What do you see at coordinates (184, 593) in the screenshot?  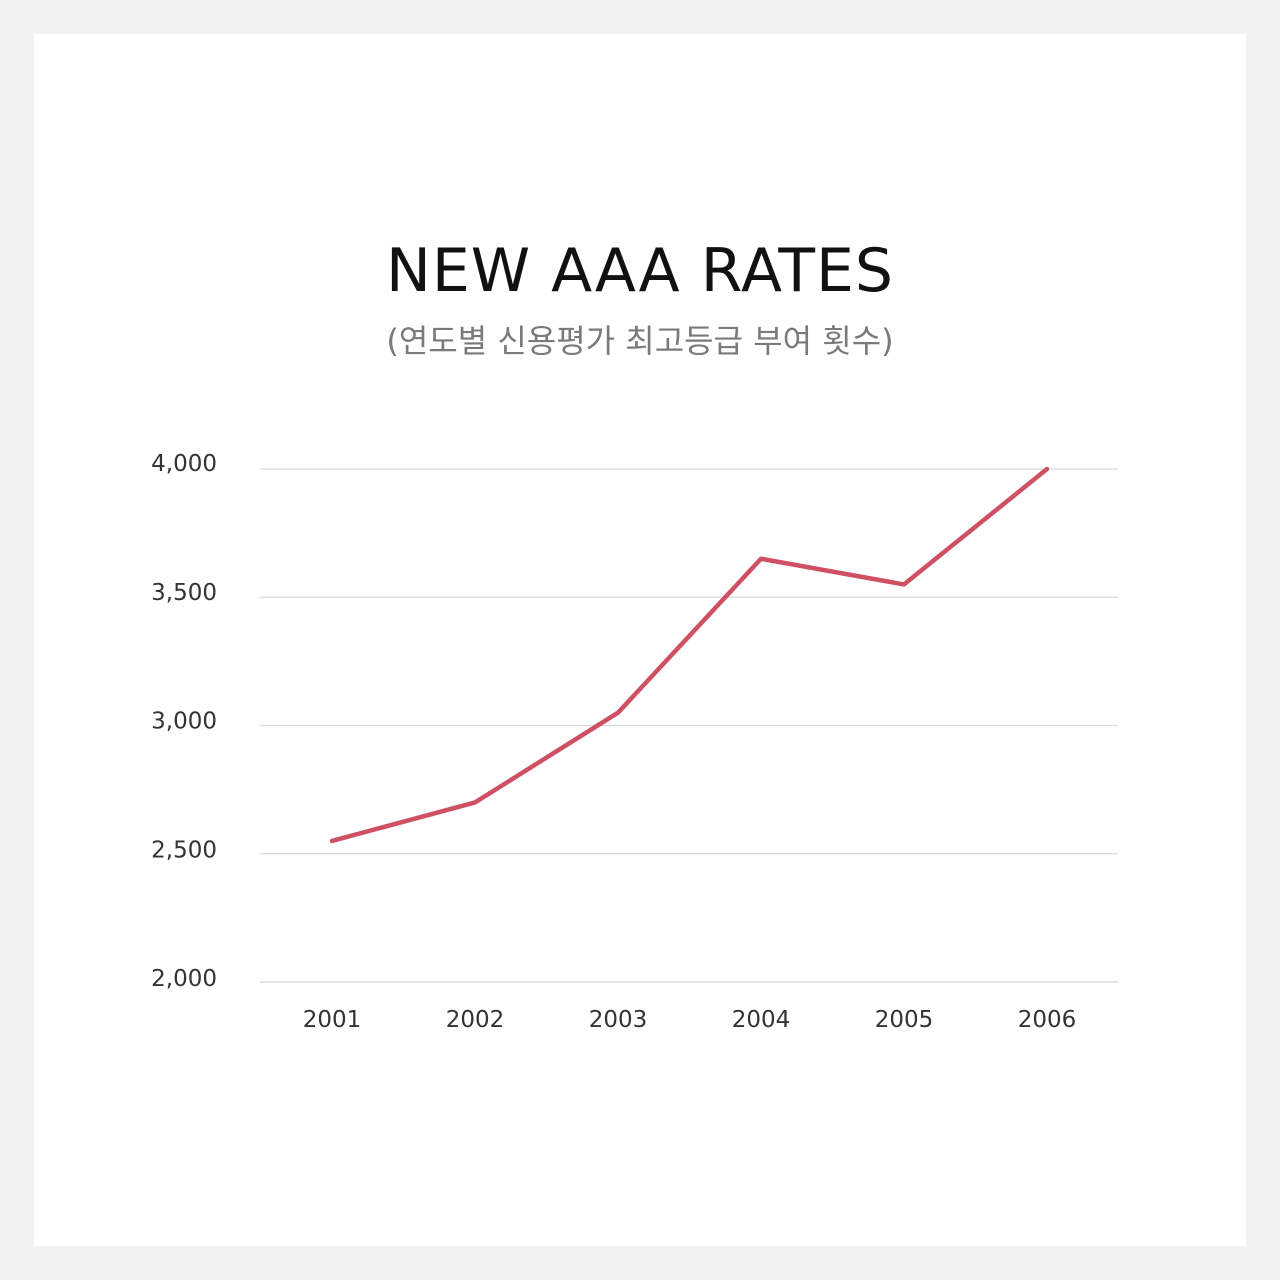 I see `y-tick-label: 3,500` at bounding box center [184, 593].